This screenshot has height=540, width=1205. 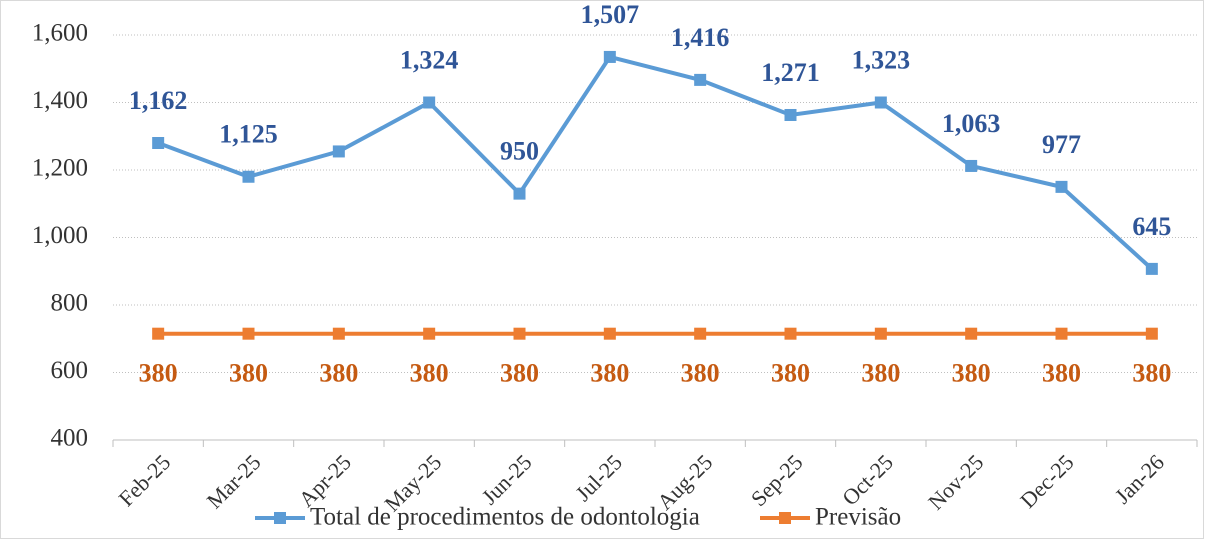 What do you see at coordinates (519, 151) in the screenshot?
I see `data-label: 950` at bounding box center [519, 151].